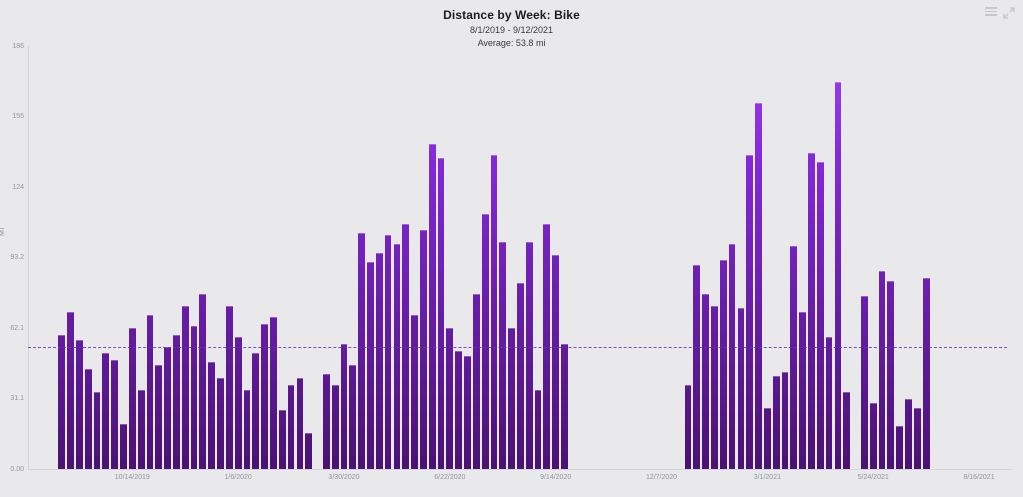 The image size is (1023, 497). What do you see at coordinates (344, 477) in the screenshot?
I see `x-tick-label: 3/30/2020` at bounding box center [344, 477].